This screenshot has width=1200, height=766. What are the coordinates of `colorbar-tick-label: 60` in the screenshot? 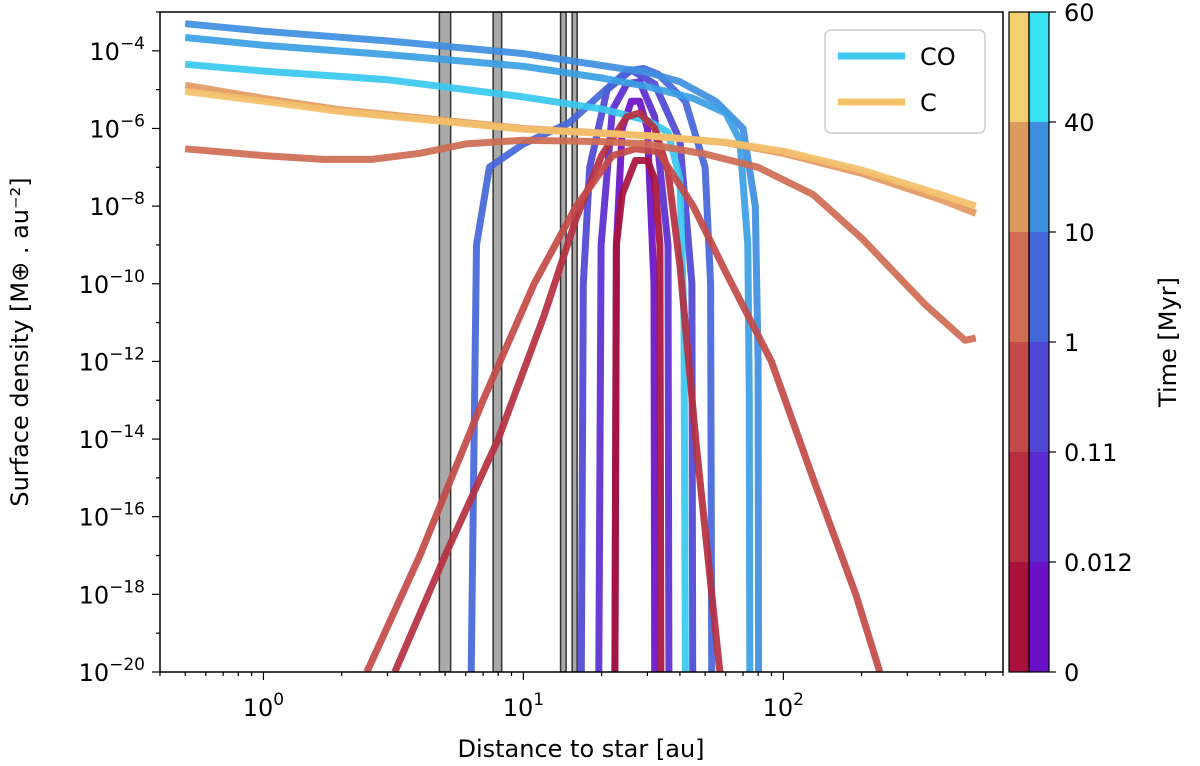 It's located at (1079, 13).